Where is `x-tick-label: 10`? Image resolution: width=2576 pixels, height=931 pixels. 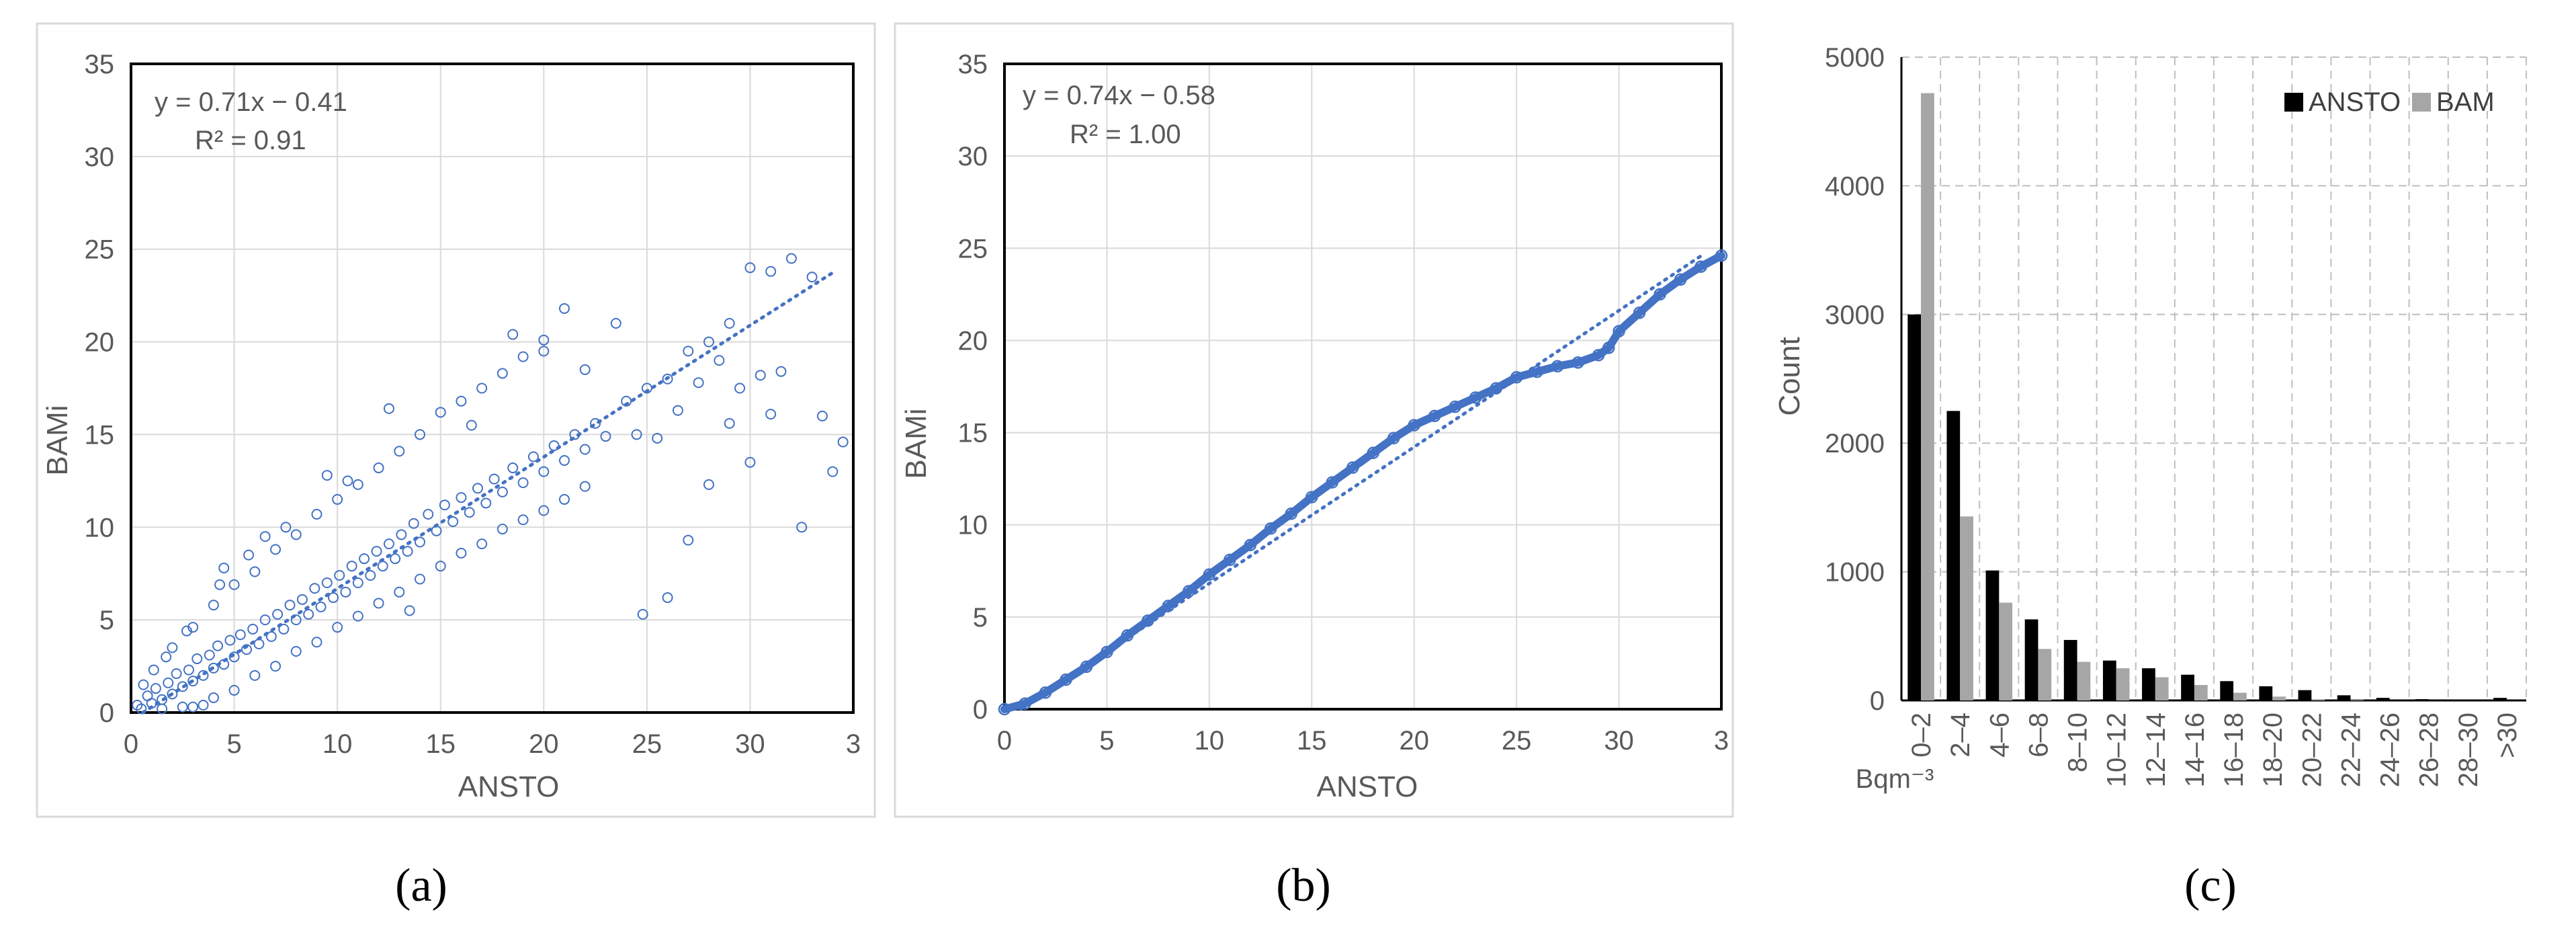 x-tick-label: 10 is located at coordinates (338, 744).